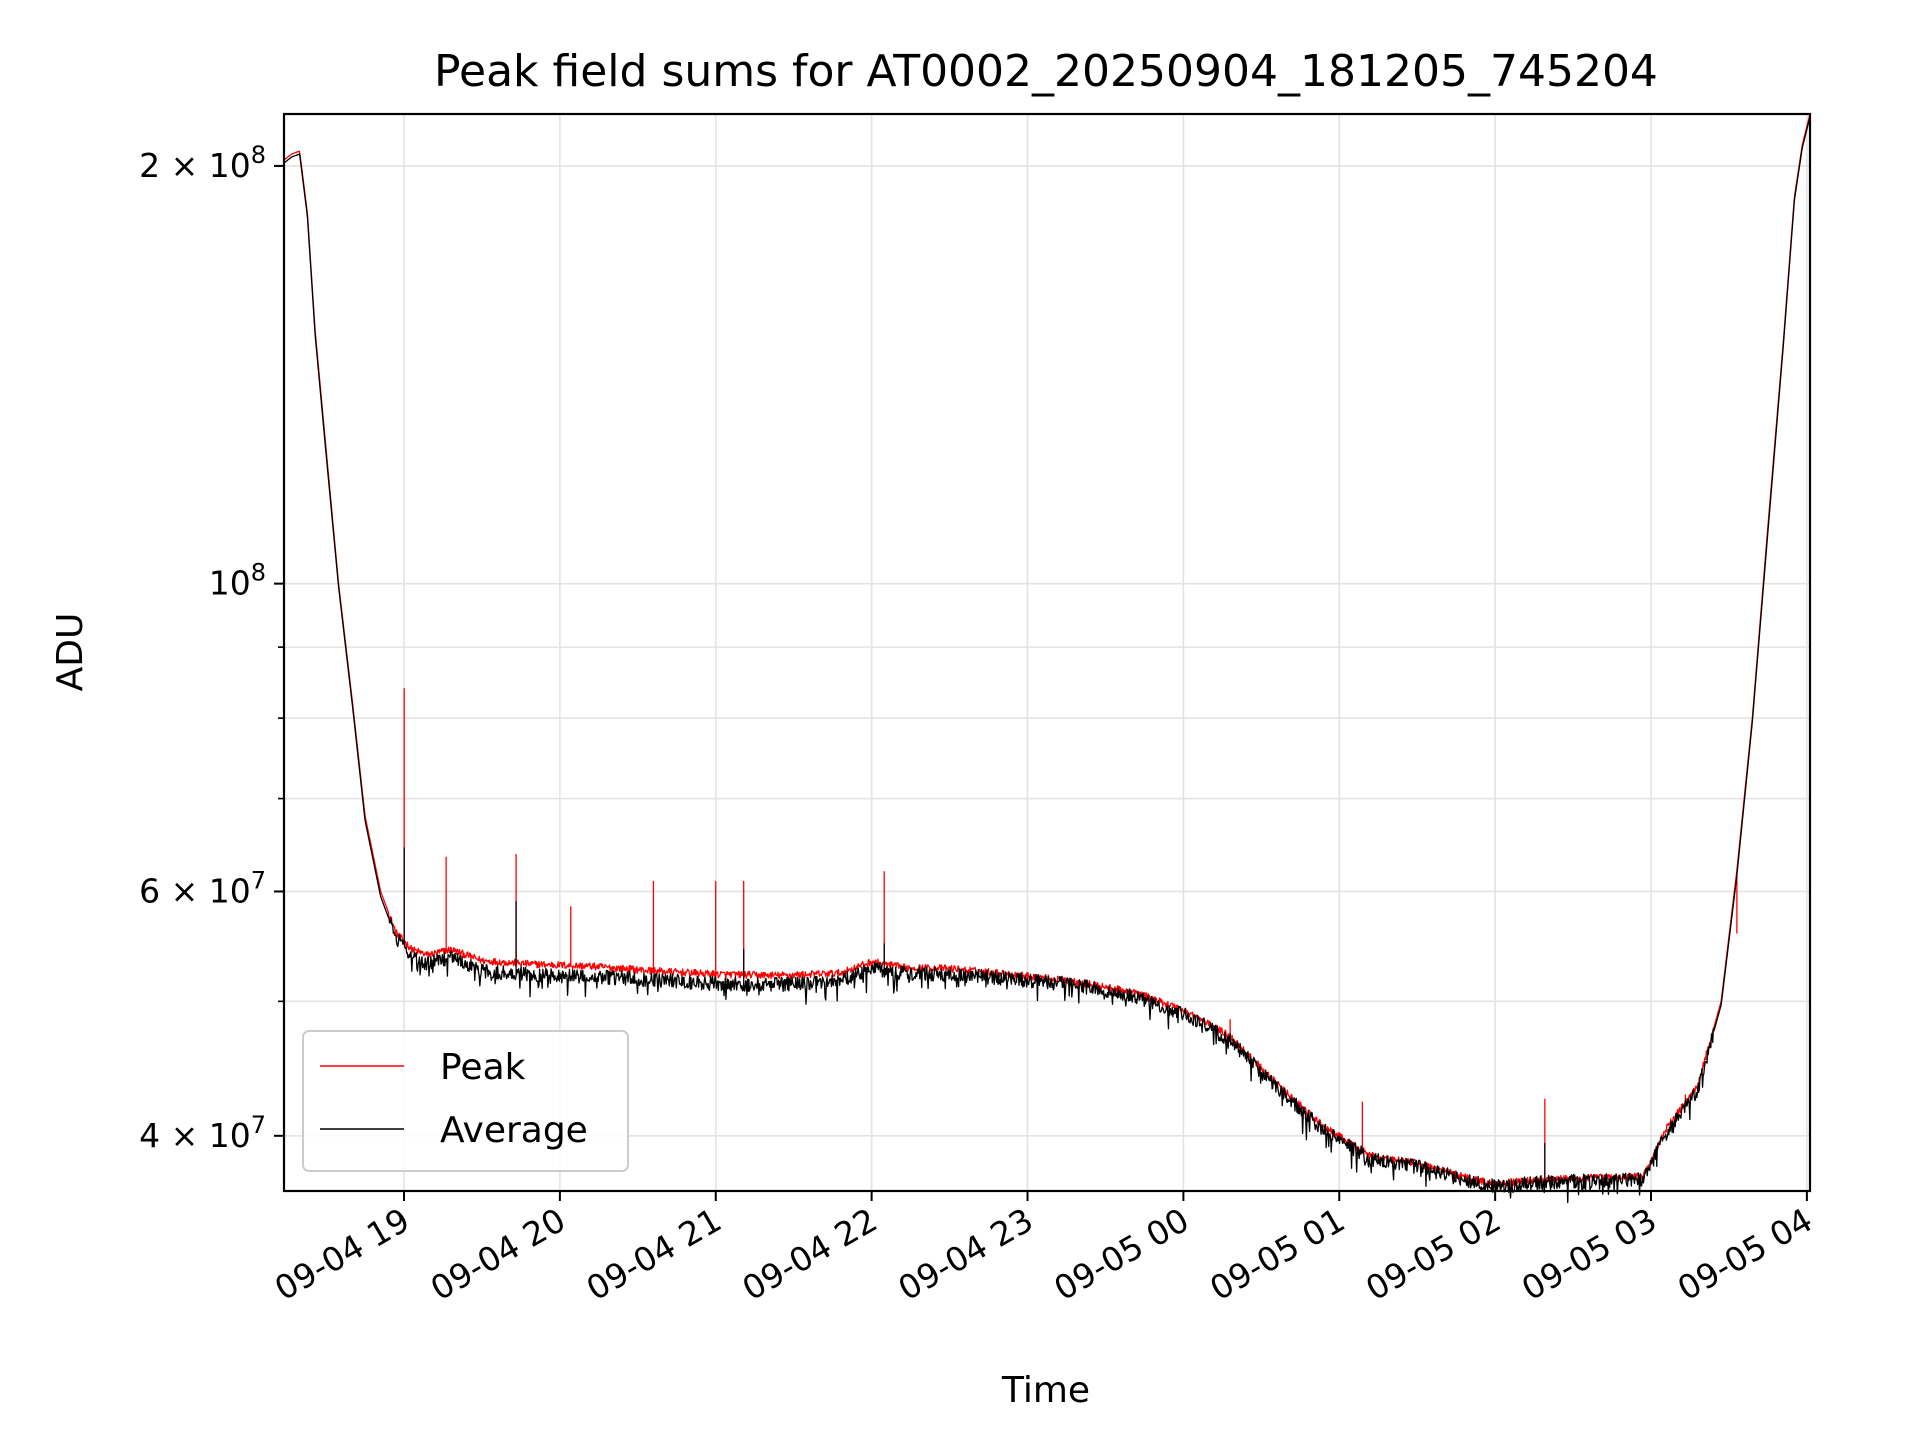  What do you see at coordinates (1045, 1390) in the screenshot?
I see `x-axis-label: Time` at bounding box center [1045, 1390].